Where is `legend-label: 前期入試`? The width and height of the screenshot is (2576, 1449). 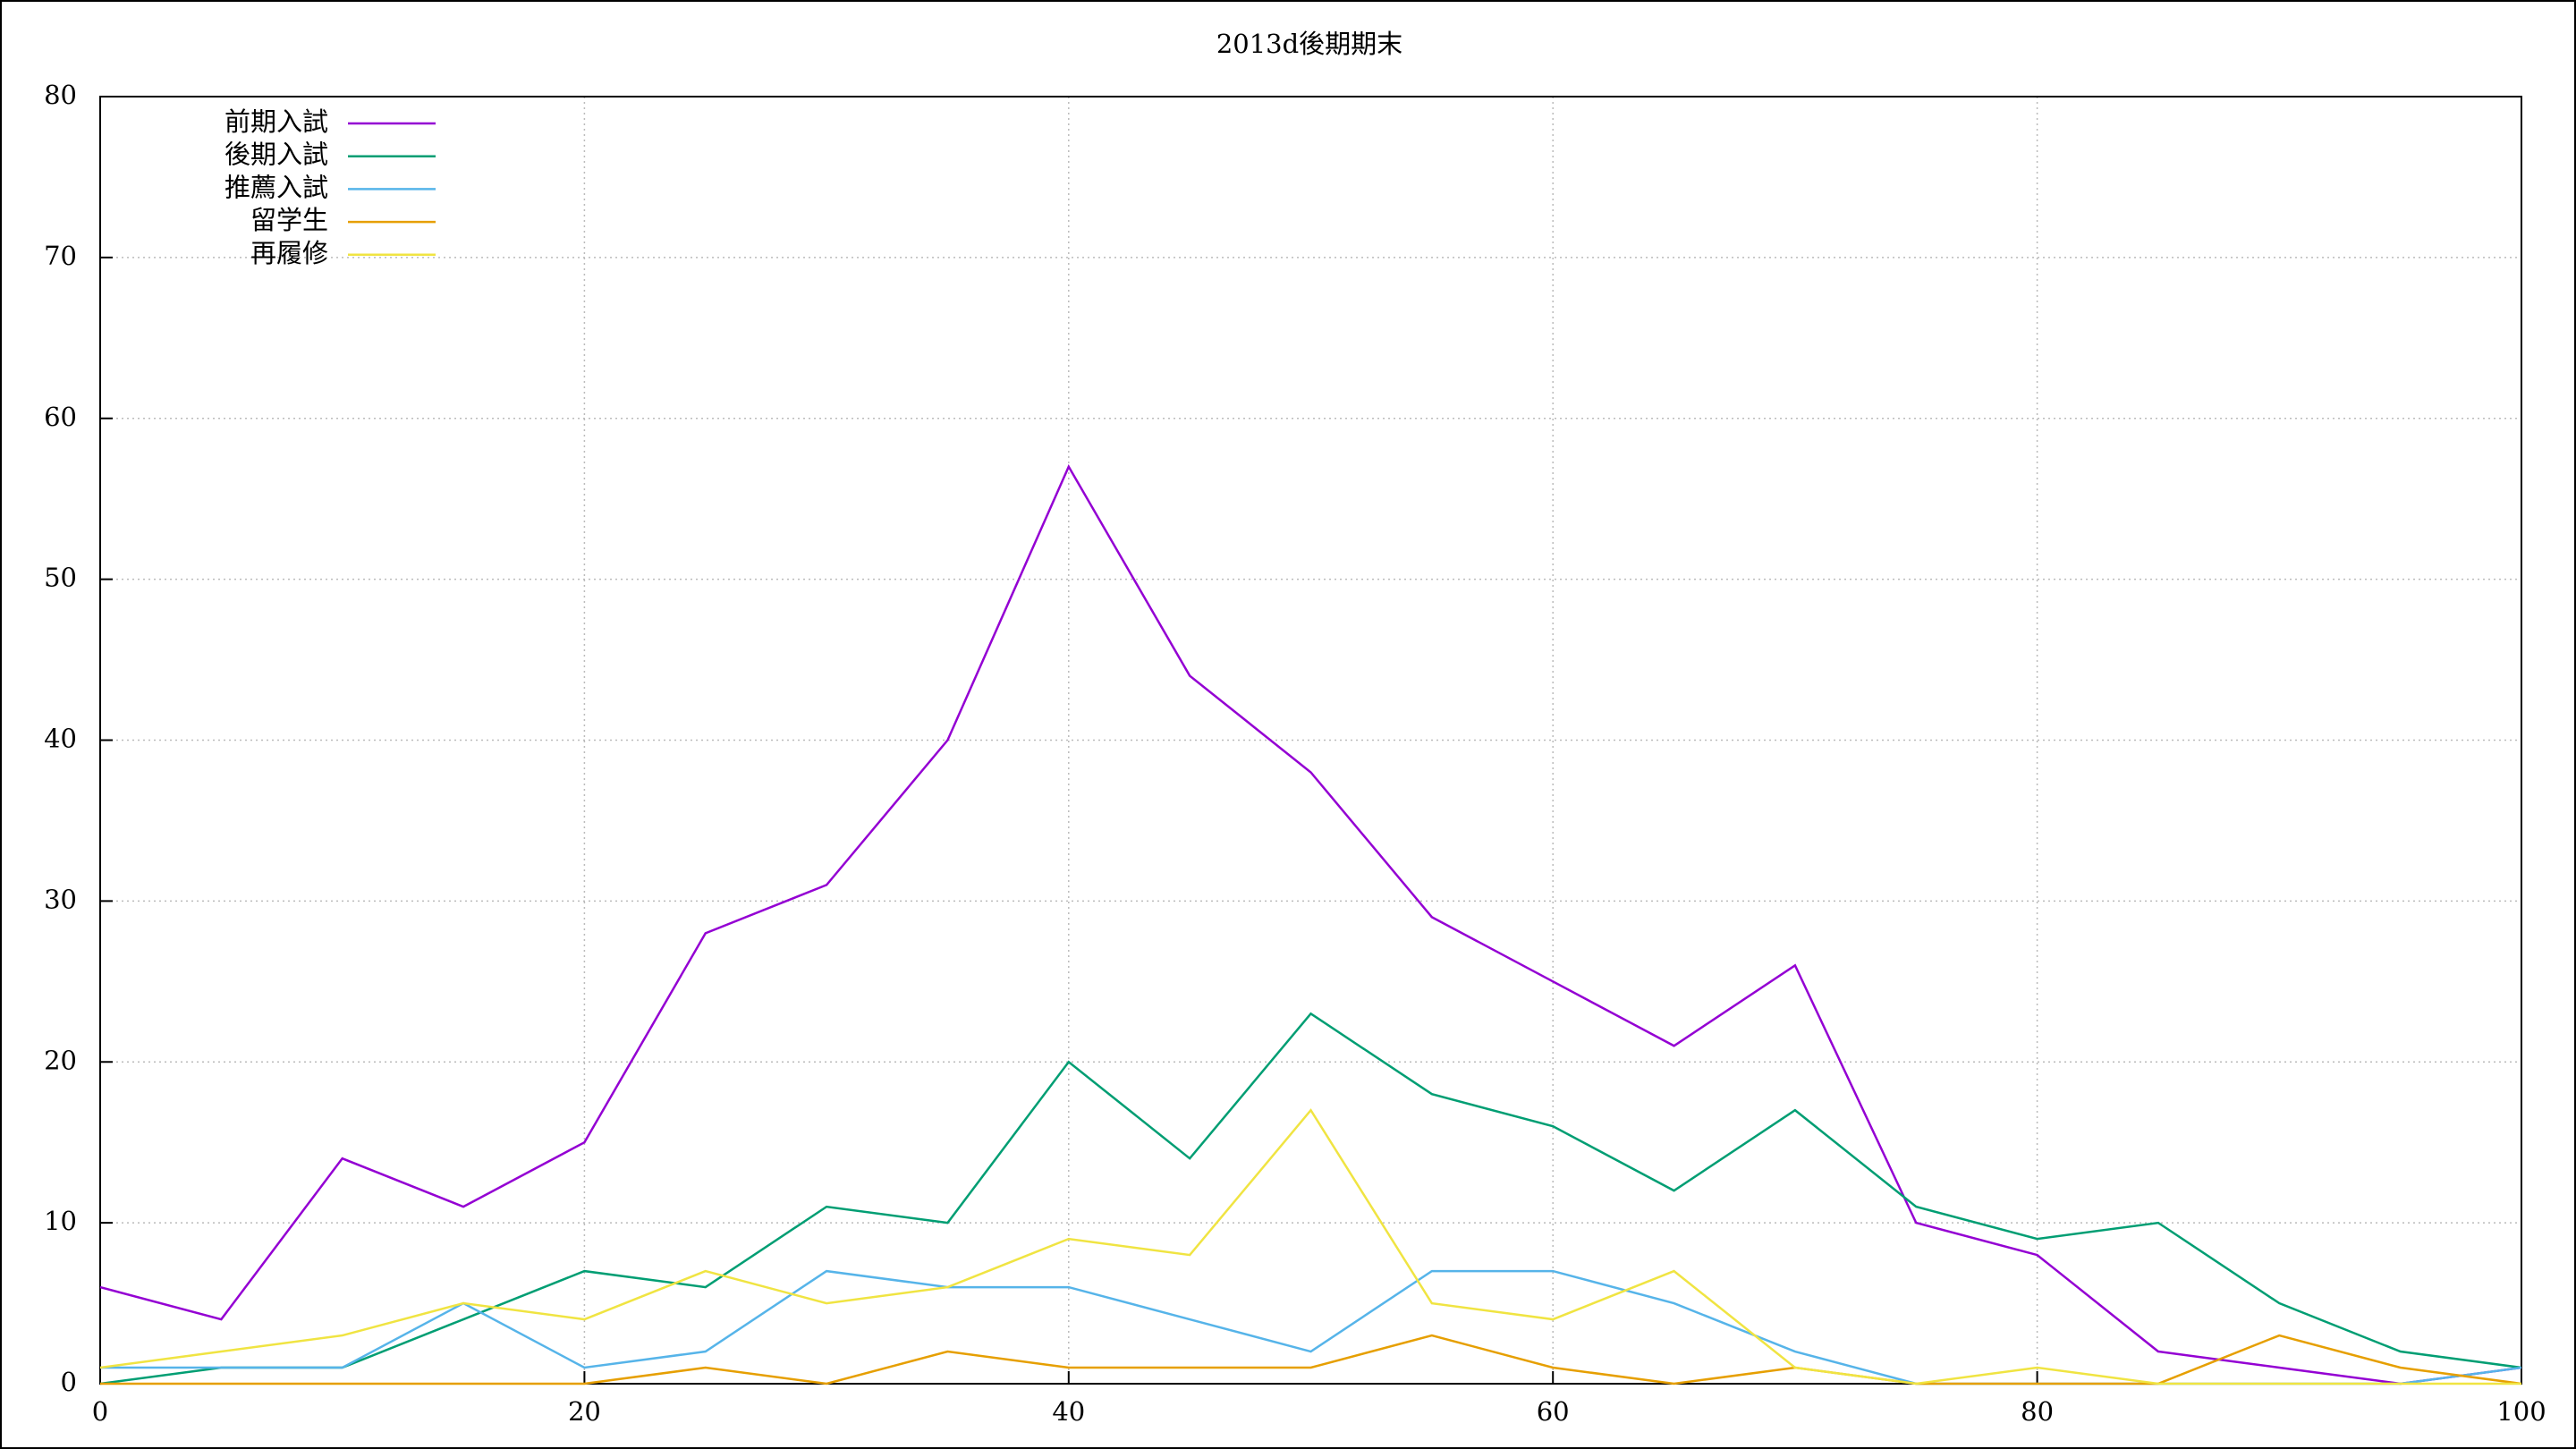
legend-label: 前期入試 is located at coordinates (276, 121).